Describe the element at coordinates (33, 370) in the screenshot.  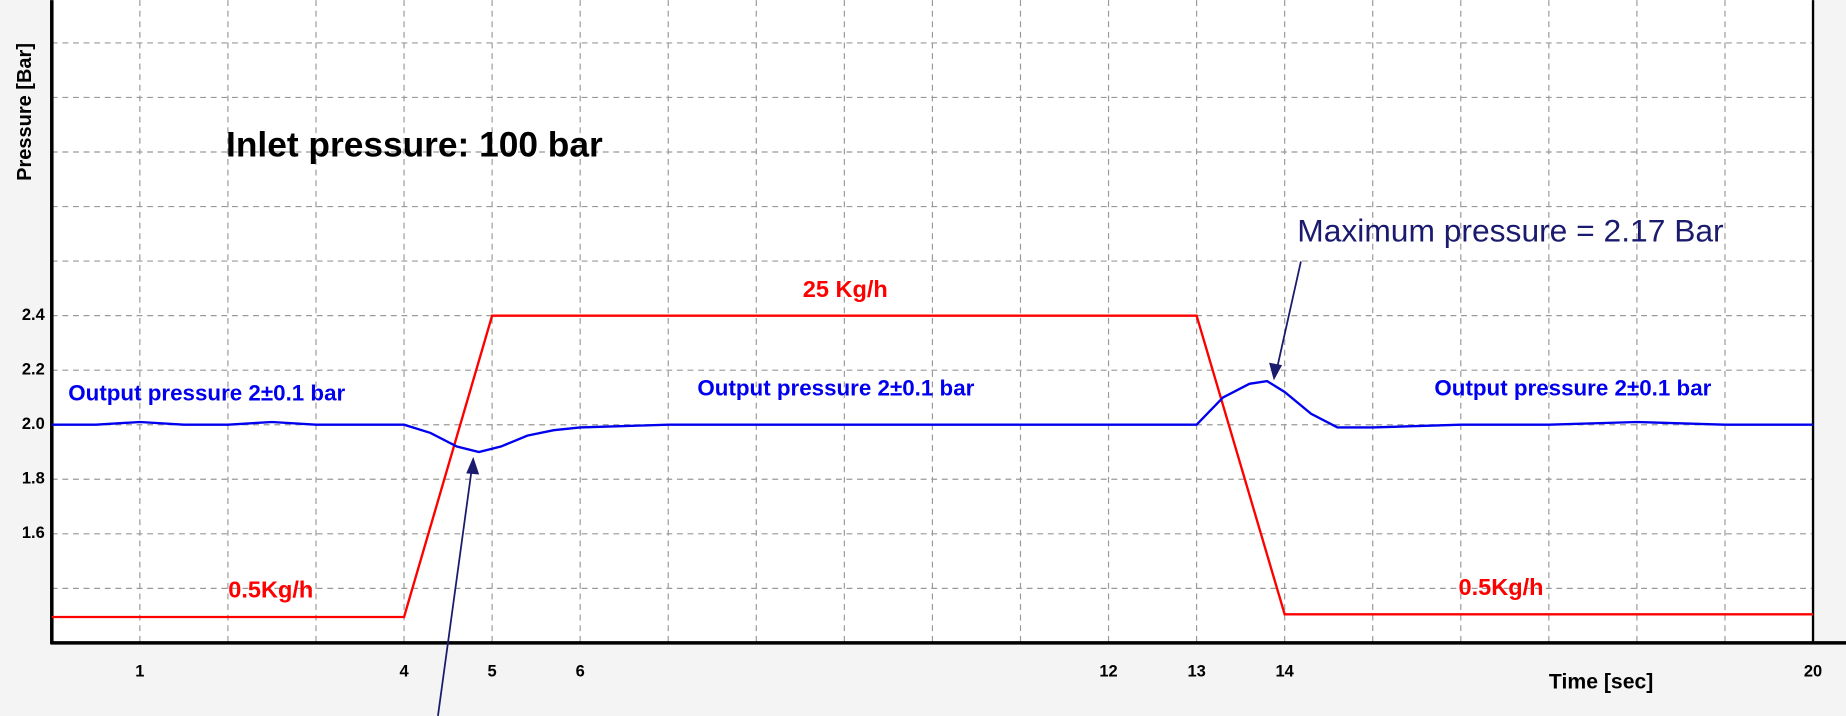
I see `y-tick-label: 2.2` at that location.